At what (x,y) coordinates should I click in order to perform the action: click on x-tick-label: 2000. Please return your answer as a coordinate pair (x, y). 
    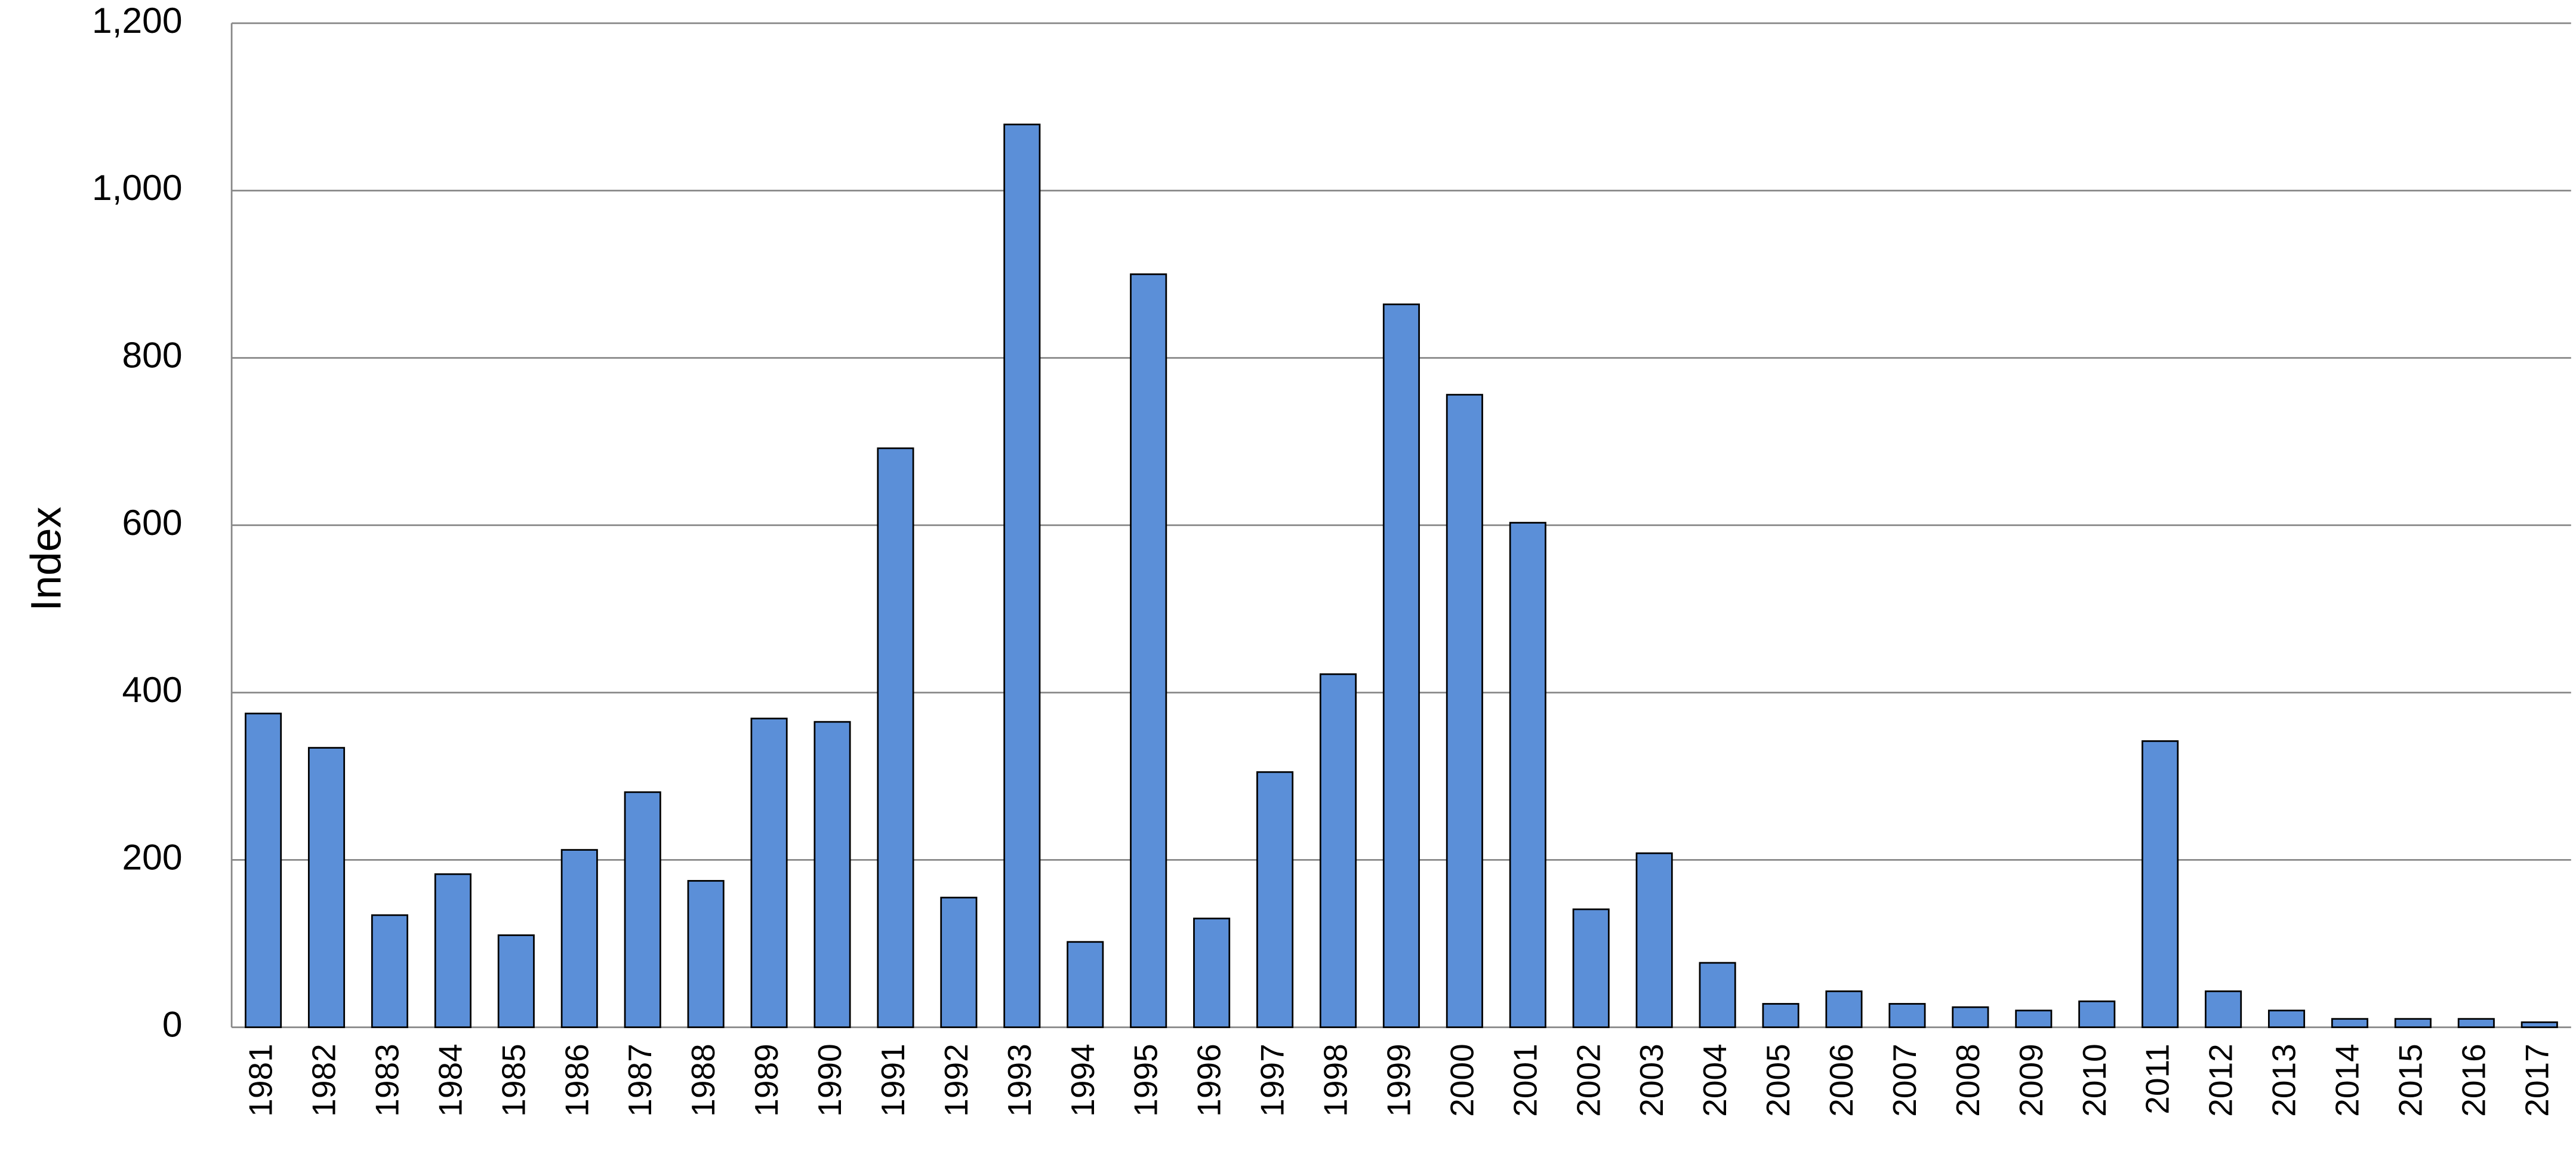
    Looking at the image, I should click on (1461, 1080).